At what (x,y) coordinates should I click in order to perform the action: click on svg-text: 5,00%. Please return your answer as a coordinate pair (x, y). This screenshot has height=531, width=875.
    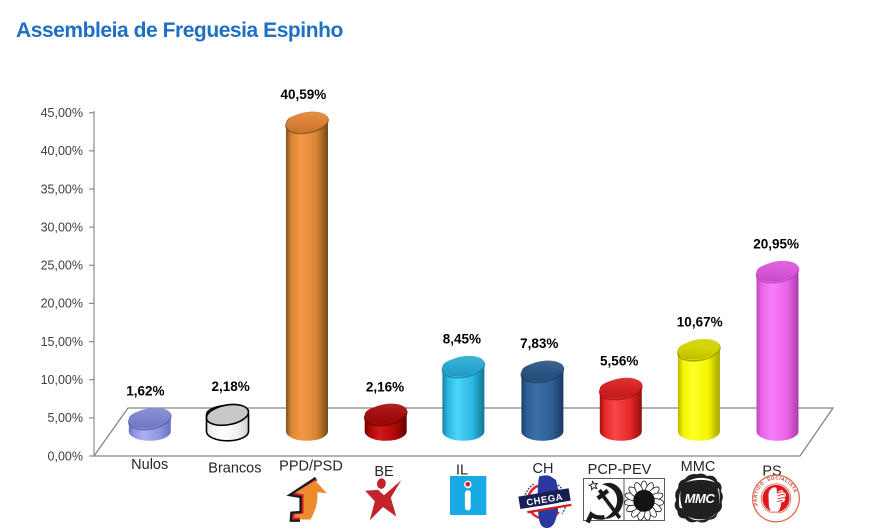
    Looking at the image, I should click on (65, 418).